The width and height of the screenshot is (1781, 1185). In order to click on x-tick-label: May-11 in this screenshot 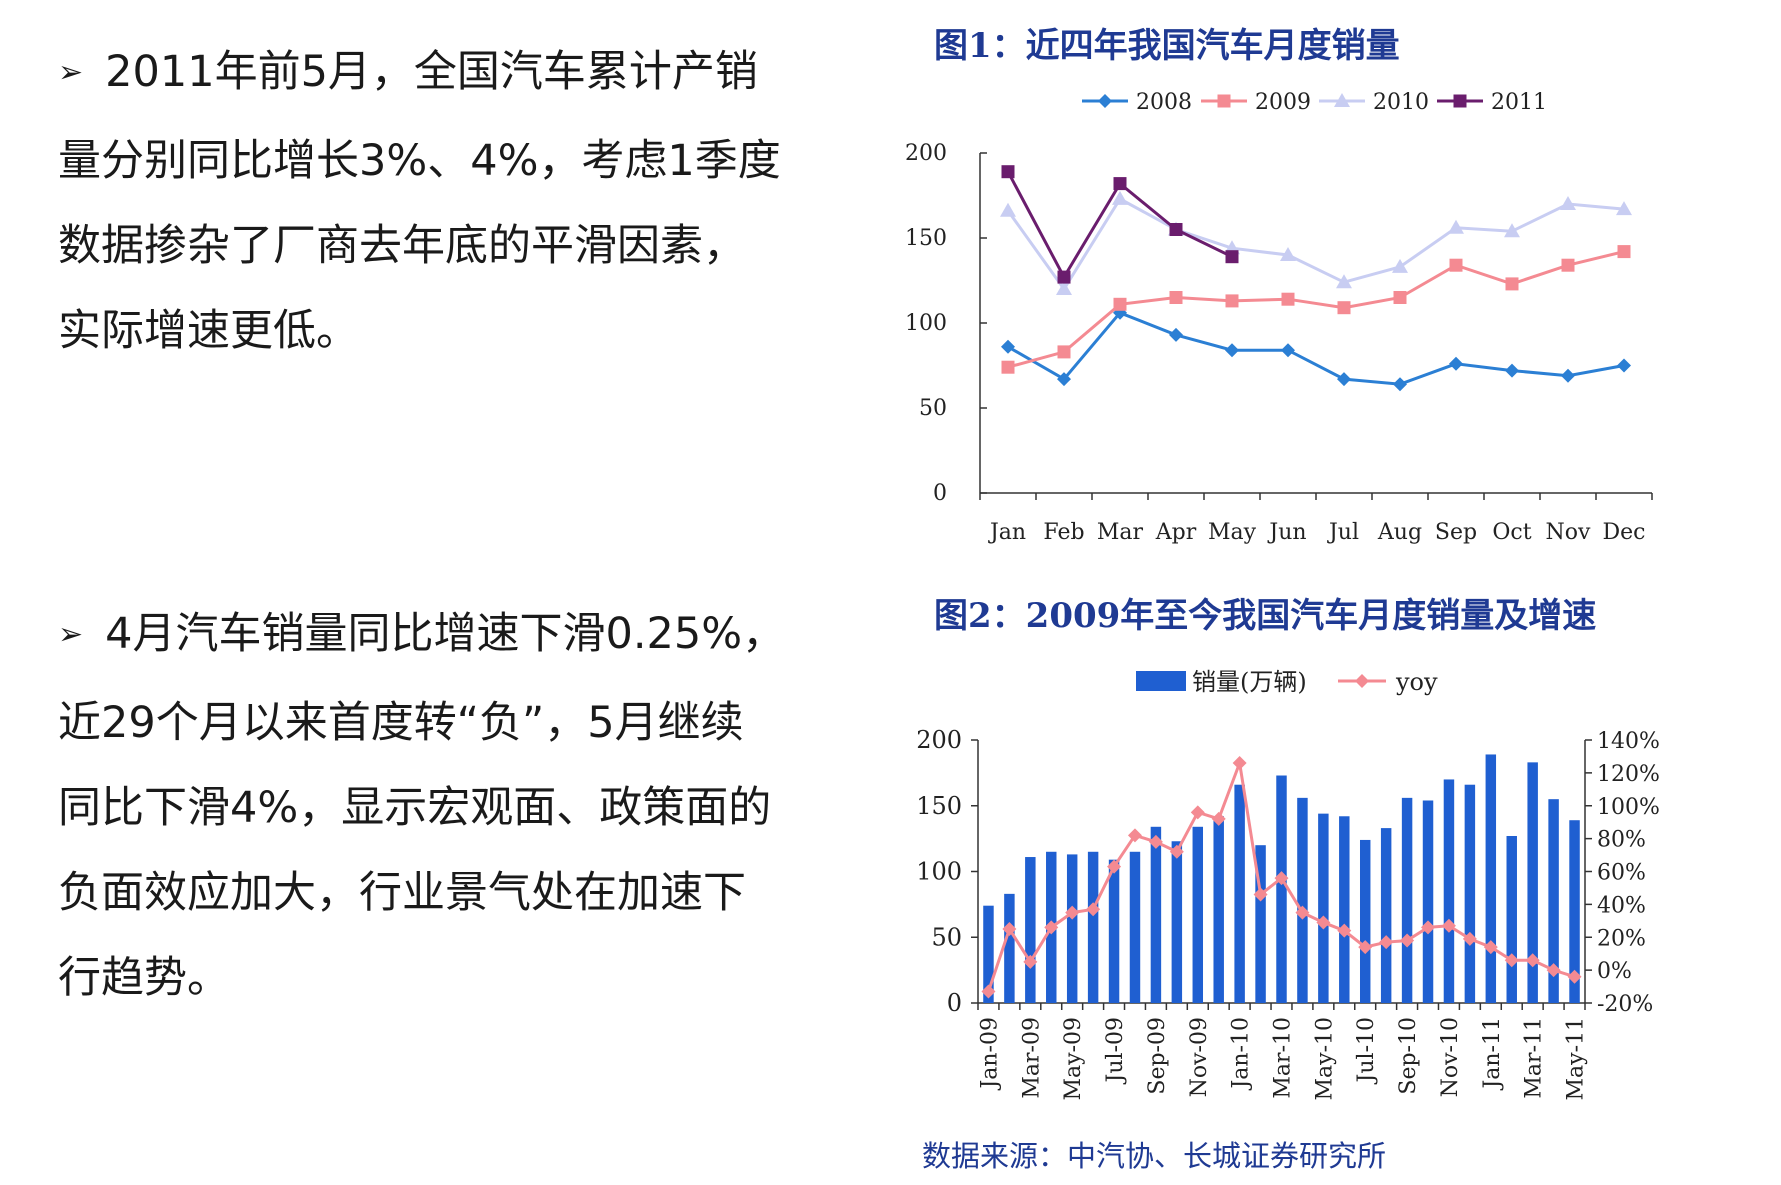, I will do `click(1576, 1059)`.